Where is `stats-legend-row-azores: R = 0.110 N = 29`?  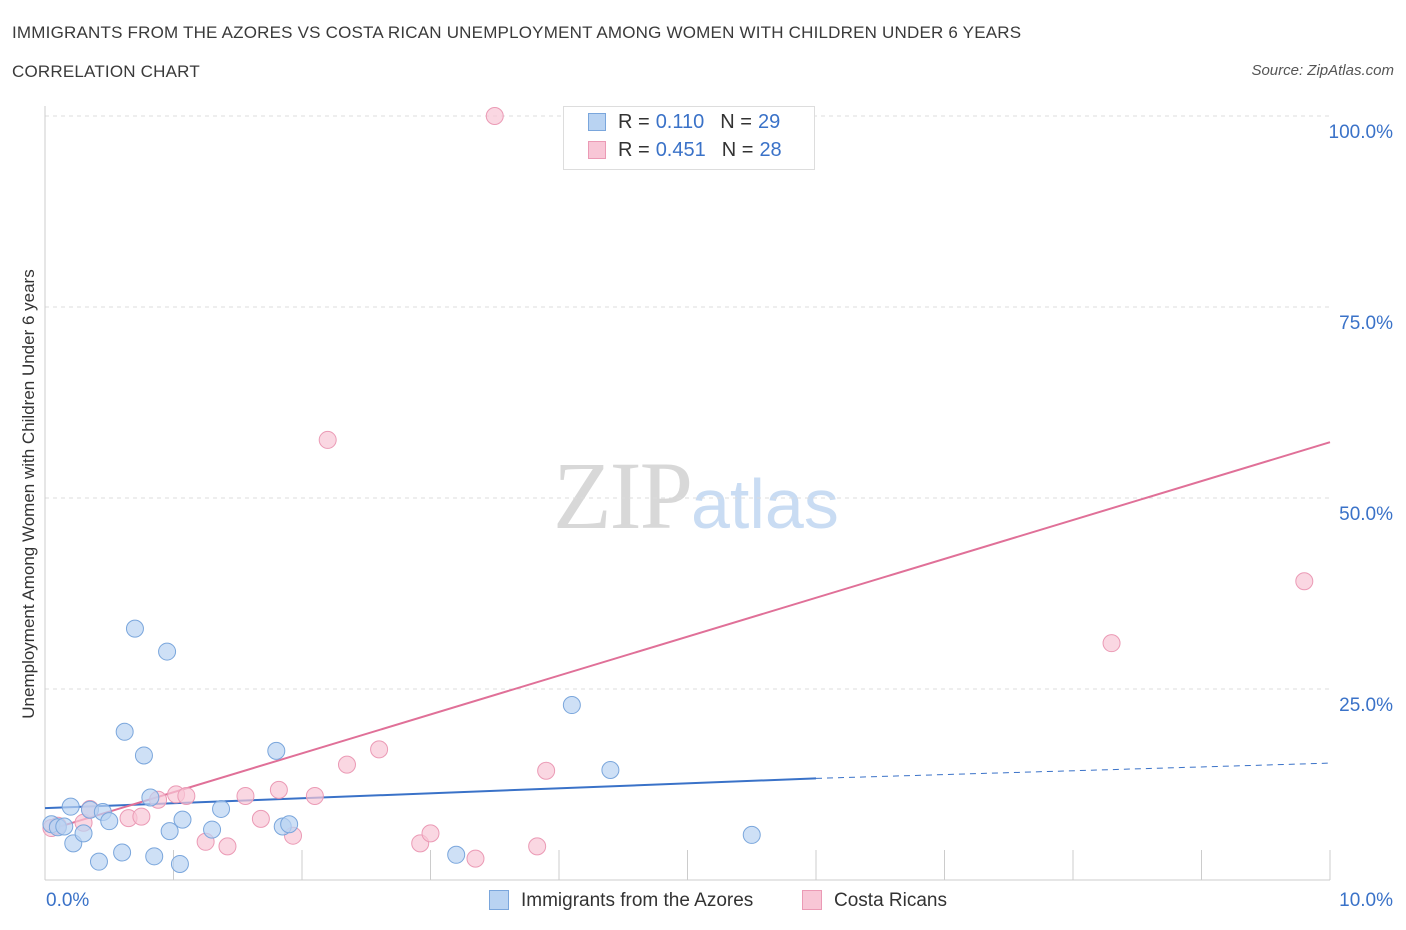 stats-legend-row-azores: R = 0.110 N = 29 is located at coordinates (684, 123).